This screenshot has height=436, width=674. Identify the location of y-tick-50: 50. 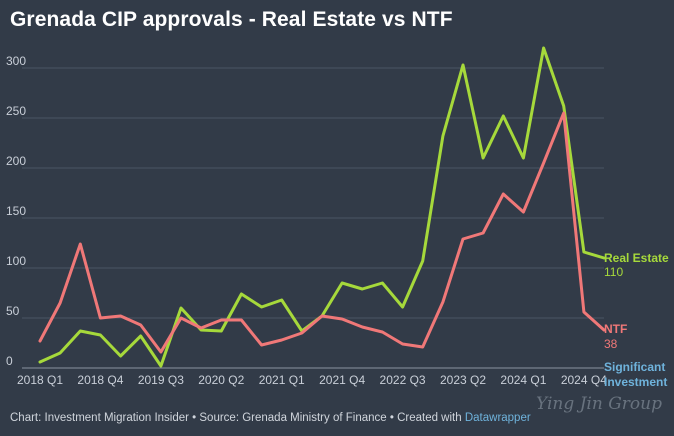
(13, 311).